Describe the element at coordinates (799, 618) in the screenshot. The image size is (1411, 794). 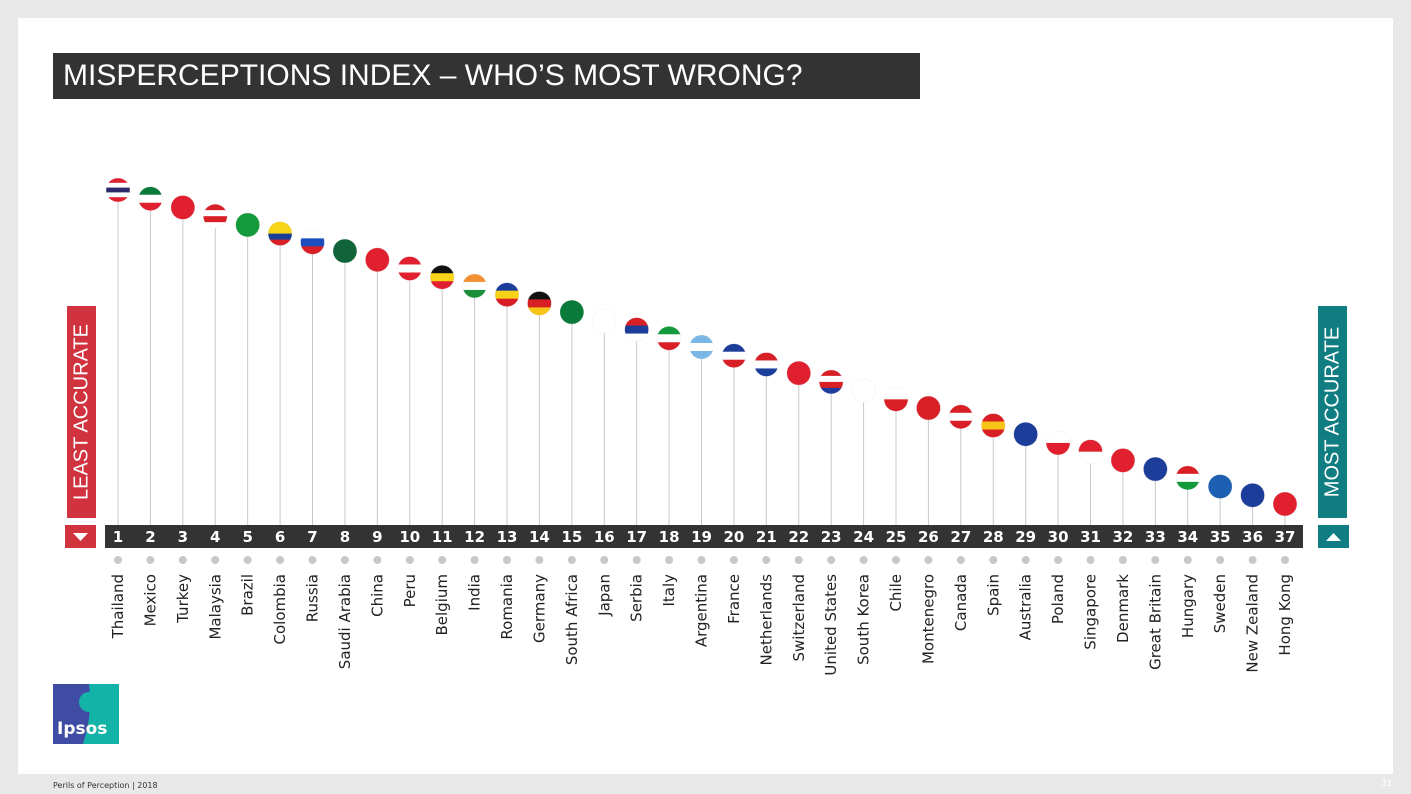
I see `country-label: Switzerland` at that location.